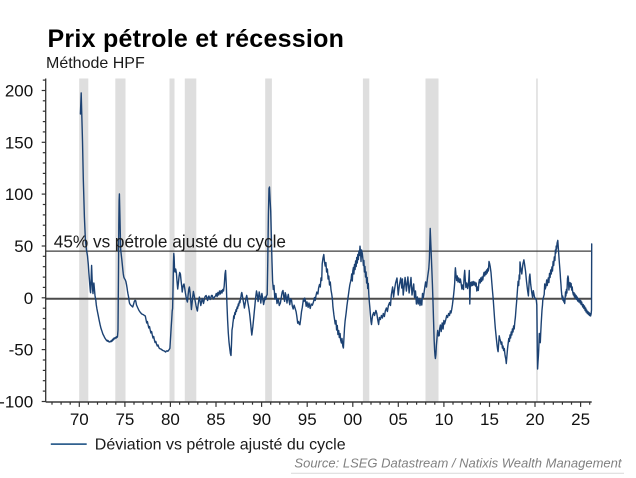 The height and width of the screenshot is (478, 636). I want to click on svg-text: 90, so click(261, 419).